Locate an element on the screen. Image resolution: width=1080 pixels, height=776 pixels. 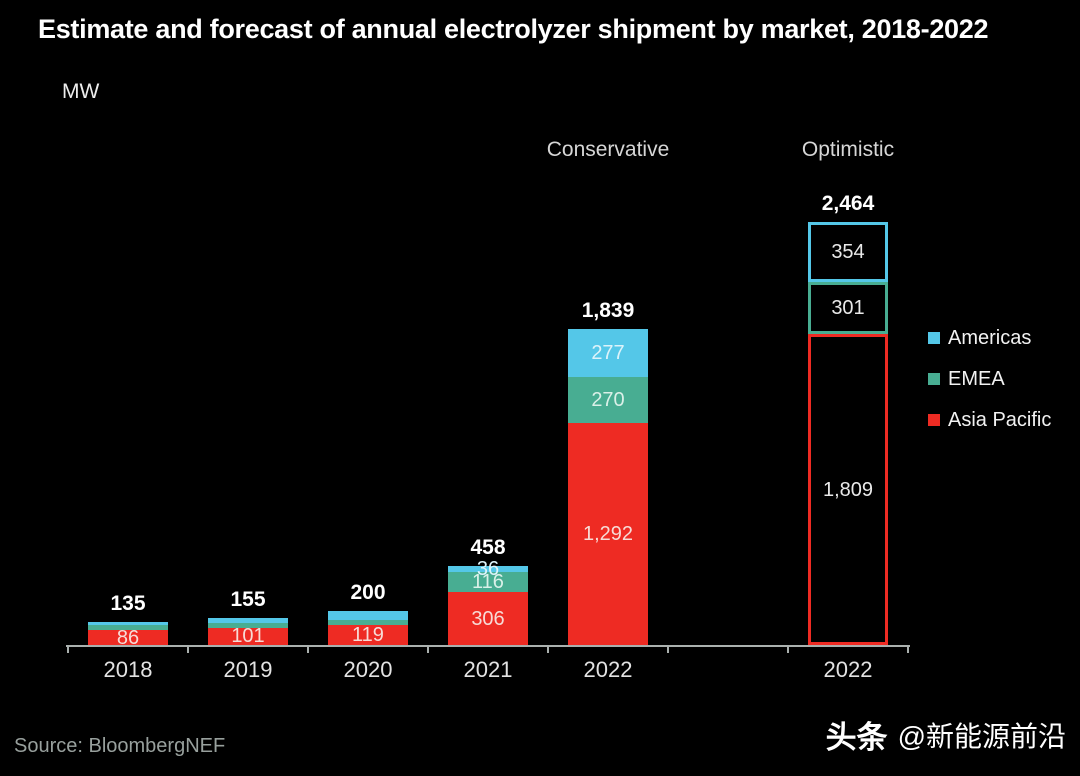
segment-value-label: 1,292 is located at coordinates (608, 533).